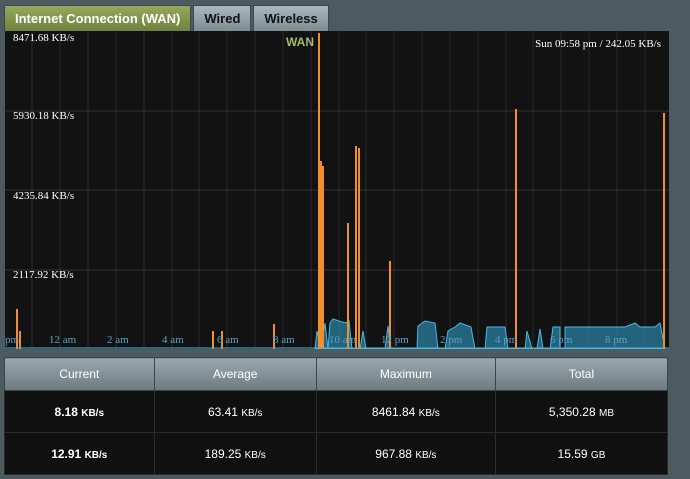 This screenshot has width=690, height=479. What do you see at coordinates (561, 340) in the screenshot?
I see `x-axis-label: 6 pm` at bounding box center [561, 340].